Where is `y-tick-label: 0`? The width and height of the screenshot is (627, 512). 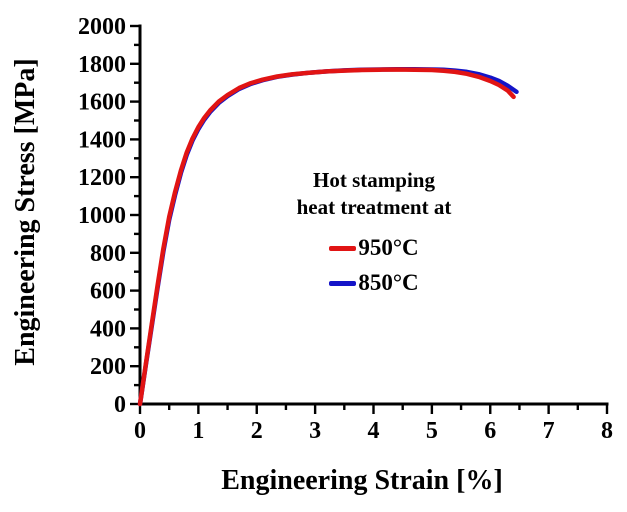 y-tick-label: 0 is located at coordinates (120, 405).